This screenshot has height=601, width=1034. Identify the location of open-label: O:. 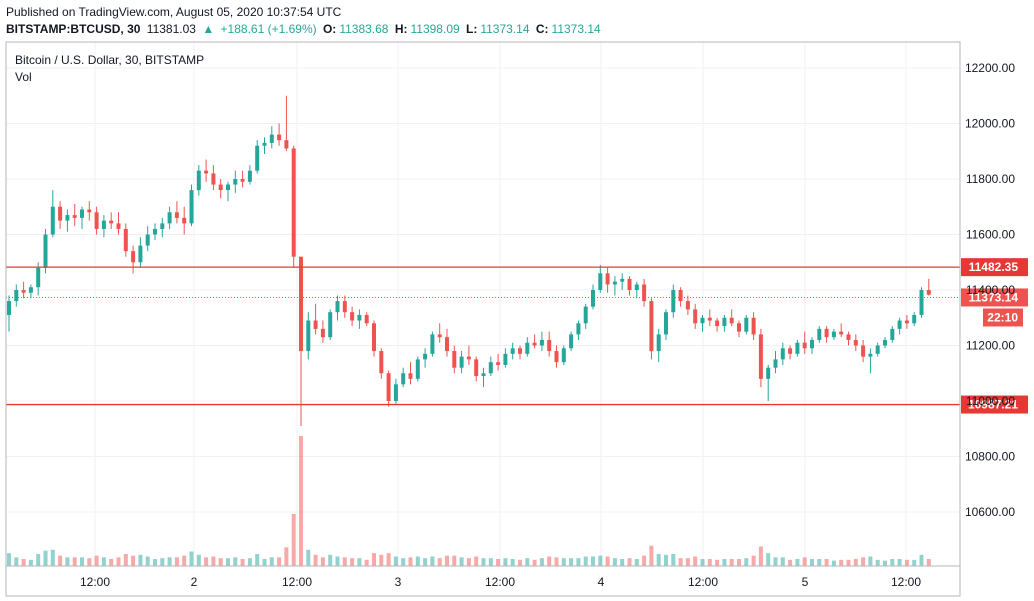
(329, 29).